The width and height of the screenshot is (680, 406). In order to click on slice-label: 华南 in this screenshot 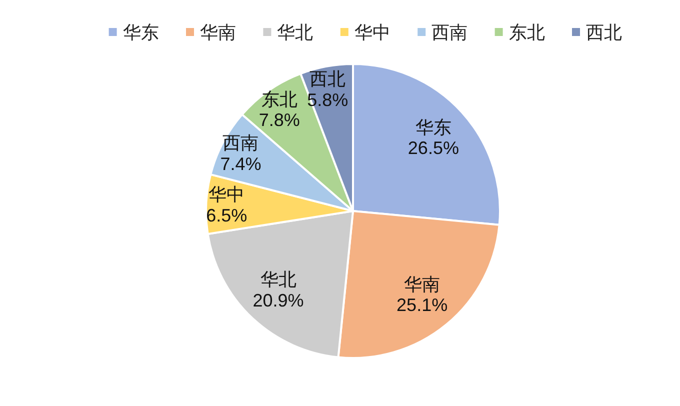, I will do `click(422, 284)`.